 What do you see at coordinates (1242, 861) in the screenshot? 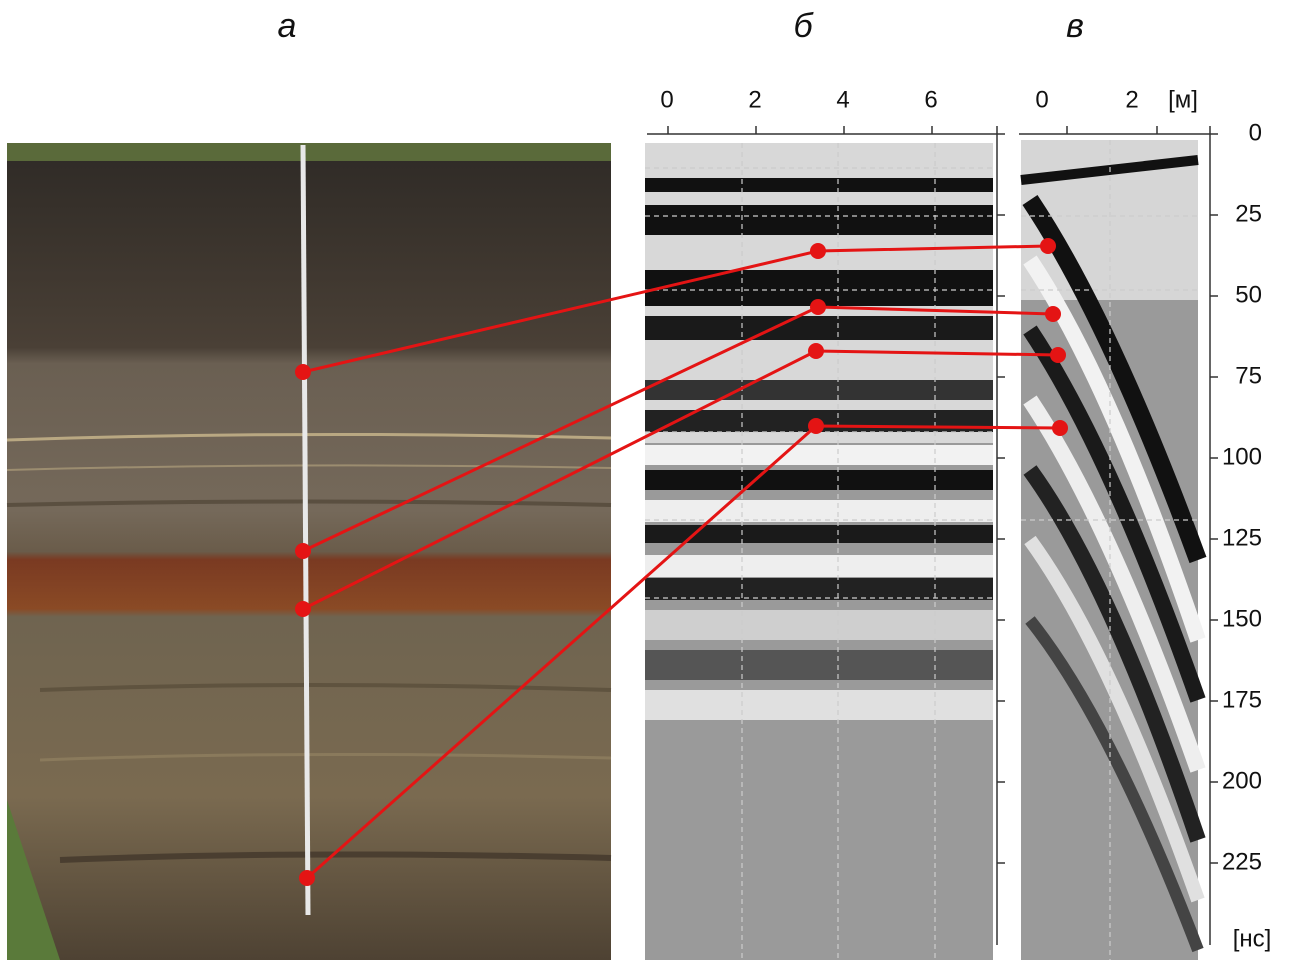
I see `y-tick-label: 225` at bounding box center [1242, 861].